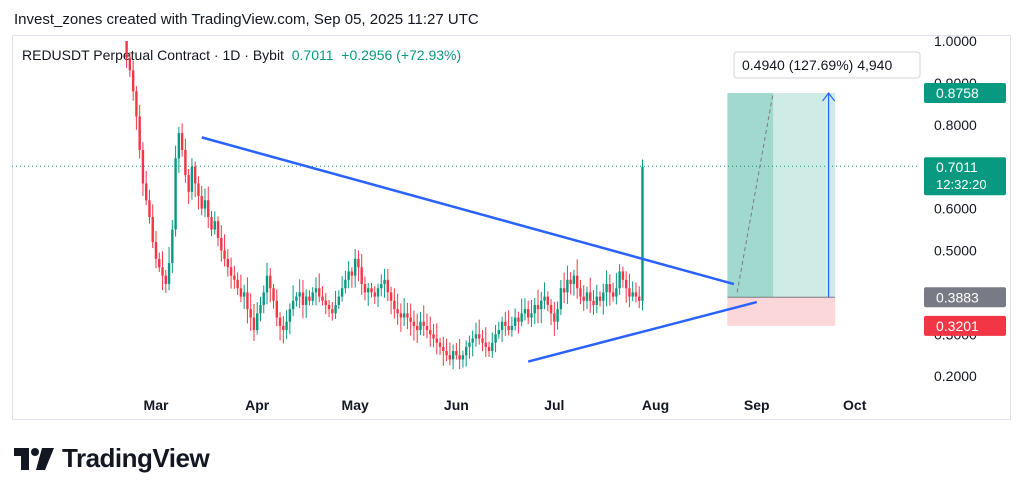 The height and width of the screenshot is (494, 1024). Describe the element at coordinates (955, 376) in the screenshot. I see `y-tick-label: 0.2000` at that location.